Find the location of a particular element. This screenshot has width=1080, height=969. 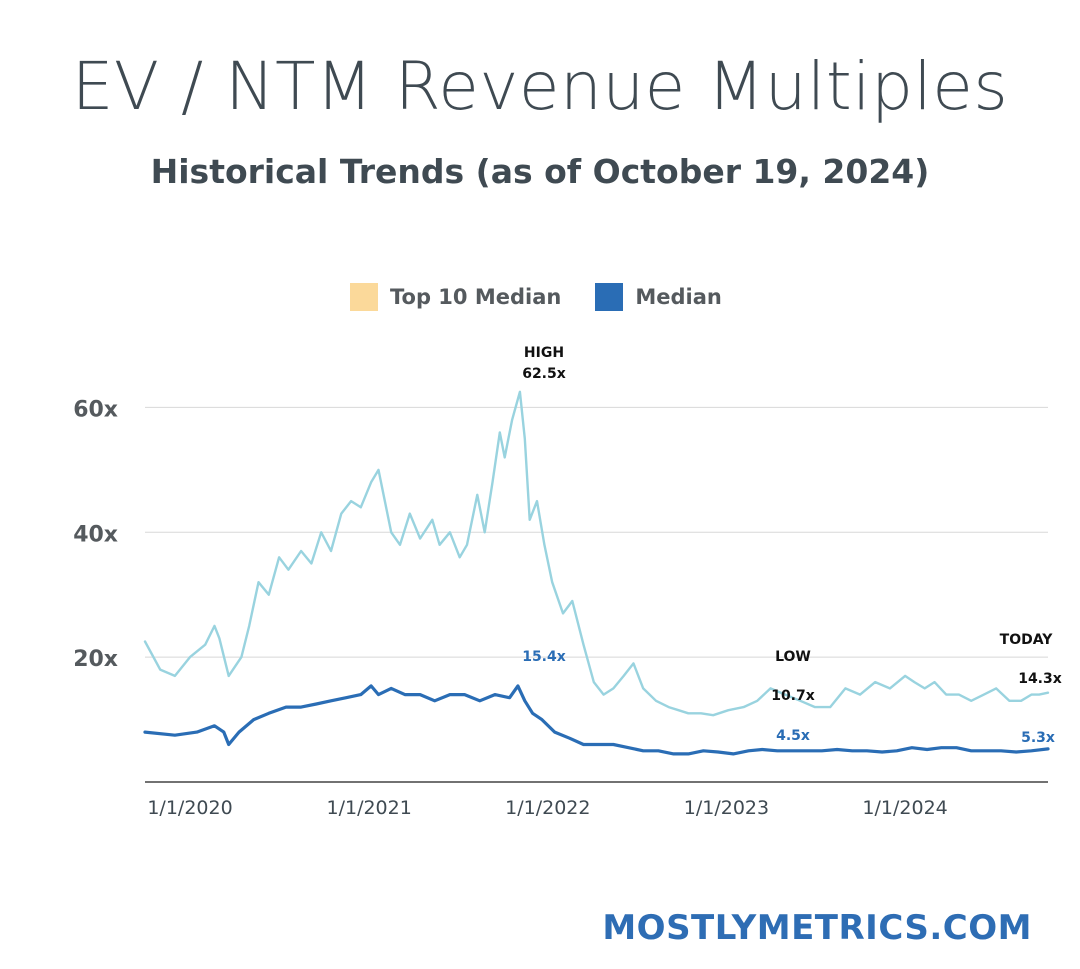

x-tick-label: 1/1/2022 is located at coordinates (547, 808).